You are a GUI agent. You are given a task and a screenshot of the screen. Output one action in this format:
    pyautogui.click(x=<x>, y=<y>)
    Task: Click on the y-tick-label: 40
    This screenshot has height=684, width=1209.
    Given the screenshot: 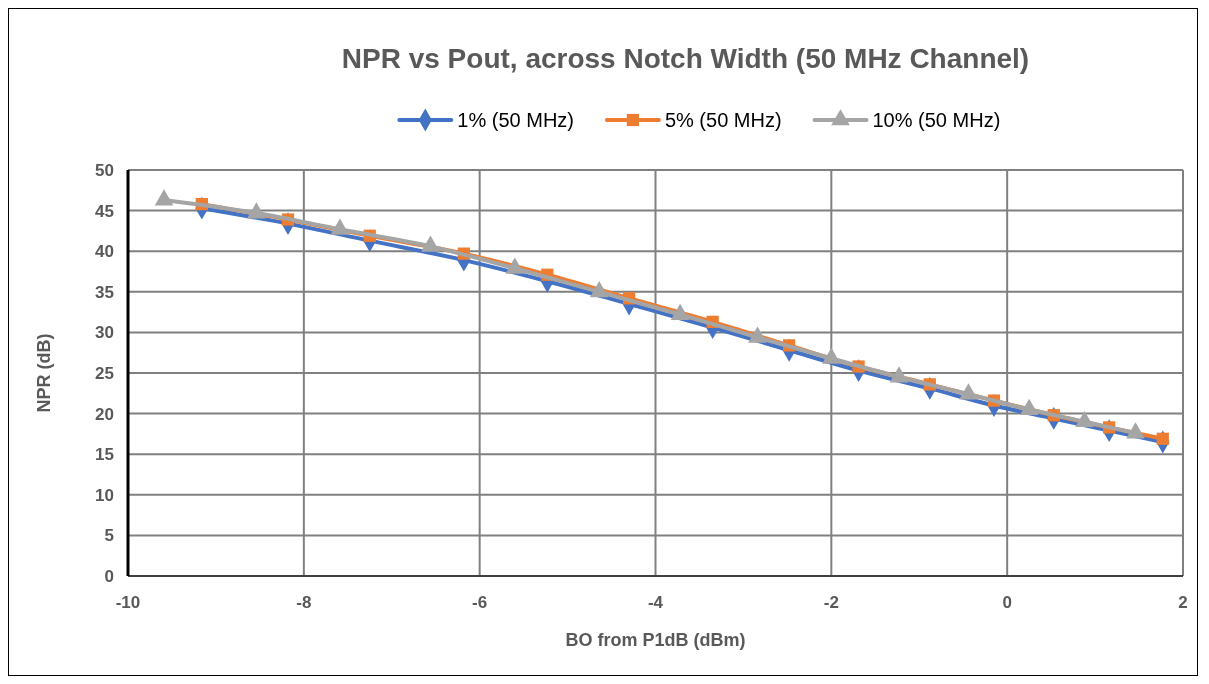 What is the action you would take?
    pyautogui.click(x=104, y=252)
    